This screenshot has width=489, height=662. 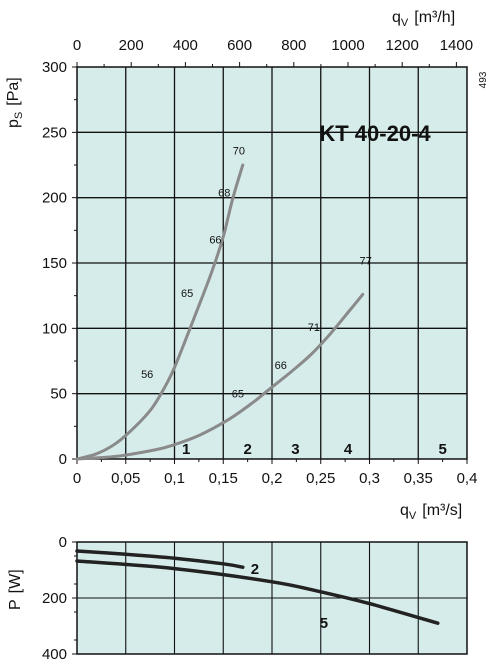 What do you see at coordinates (54, 263) in the screenshot?
I see `left-tick-label: 150` at bounding box center [54, 263].